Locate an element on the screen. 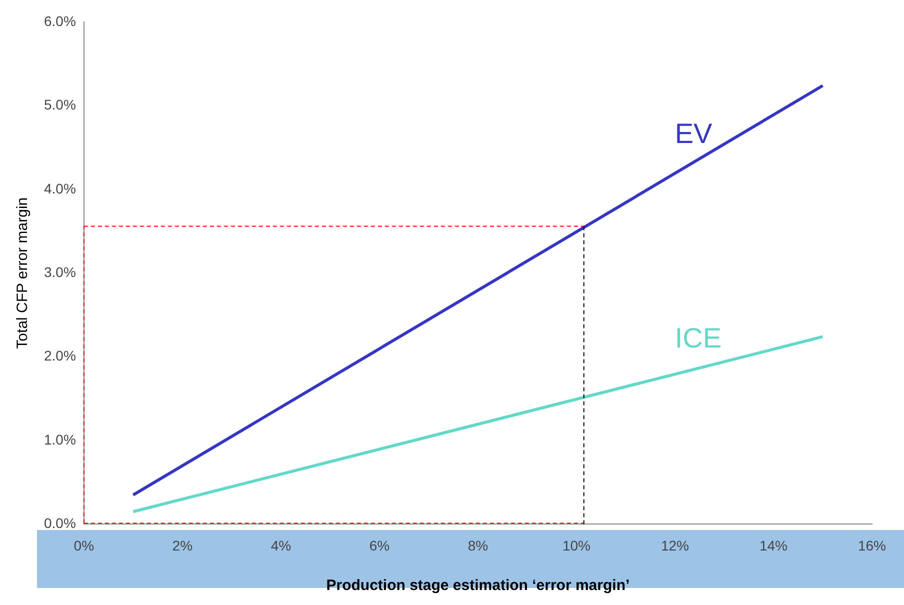 Image resolution: width=904 pixels, height=605 pixels. y-tick-label: 5.0% is located at coordinates (60, 104).